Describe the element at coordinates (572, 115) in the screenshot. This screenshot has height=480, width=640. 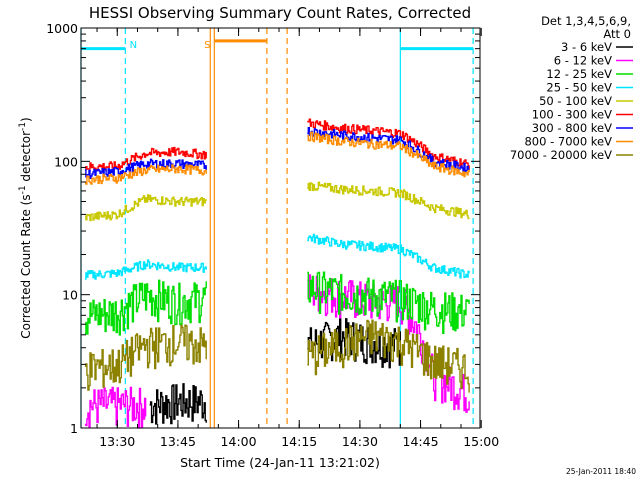
I see `legend-label-5: 100 - 300 keV` at that location.